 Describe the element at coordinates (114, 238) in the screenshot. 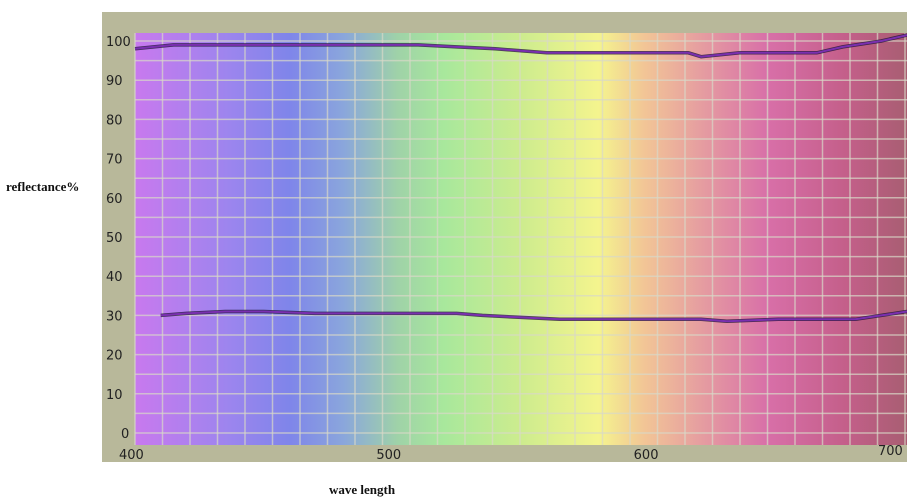

I see `y-tick-label: 50` at that location.